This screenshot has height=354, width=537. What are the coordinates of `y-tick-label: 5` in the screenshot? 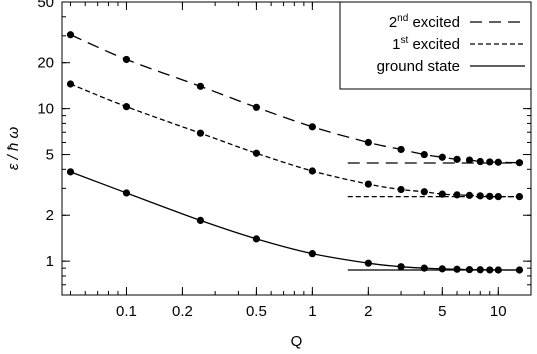 It's located at (50, 155).